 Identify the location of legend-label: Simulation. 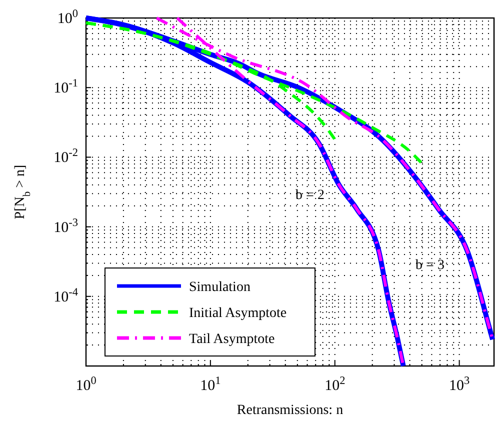
(219, 287).